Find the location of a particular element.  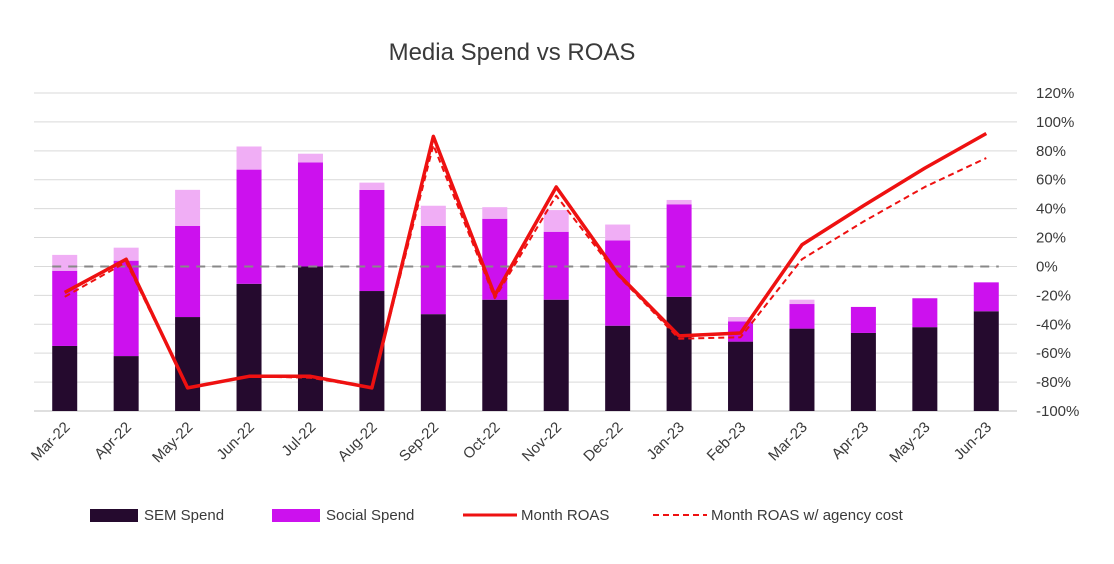

y-tick-label: 0% is located at coordinates (1047, 266).